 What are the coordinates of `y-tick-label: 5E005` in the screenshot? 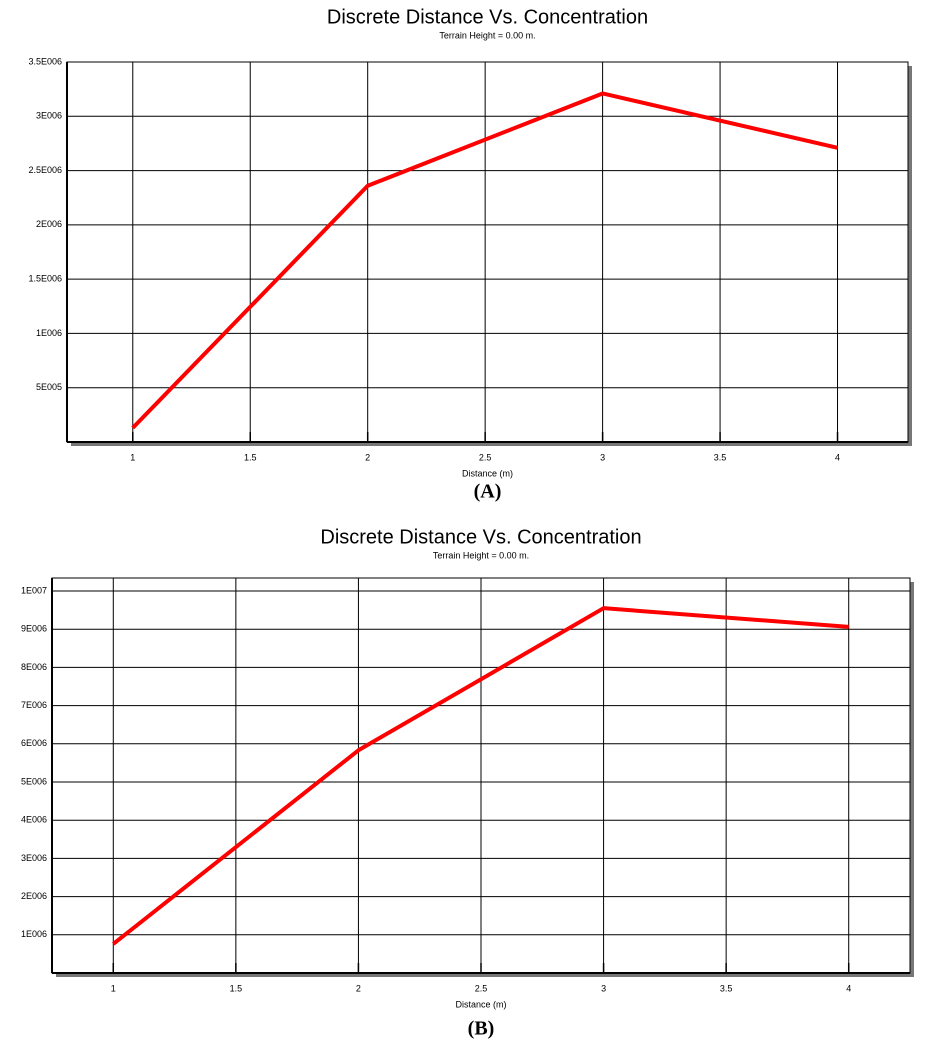 It's located at (49, 387).